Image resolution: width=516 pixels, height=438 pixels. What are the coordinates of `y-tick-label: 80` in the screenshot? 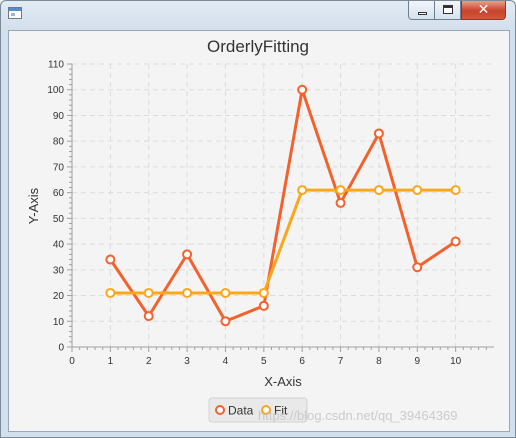 It's located at (59, 142).